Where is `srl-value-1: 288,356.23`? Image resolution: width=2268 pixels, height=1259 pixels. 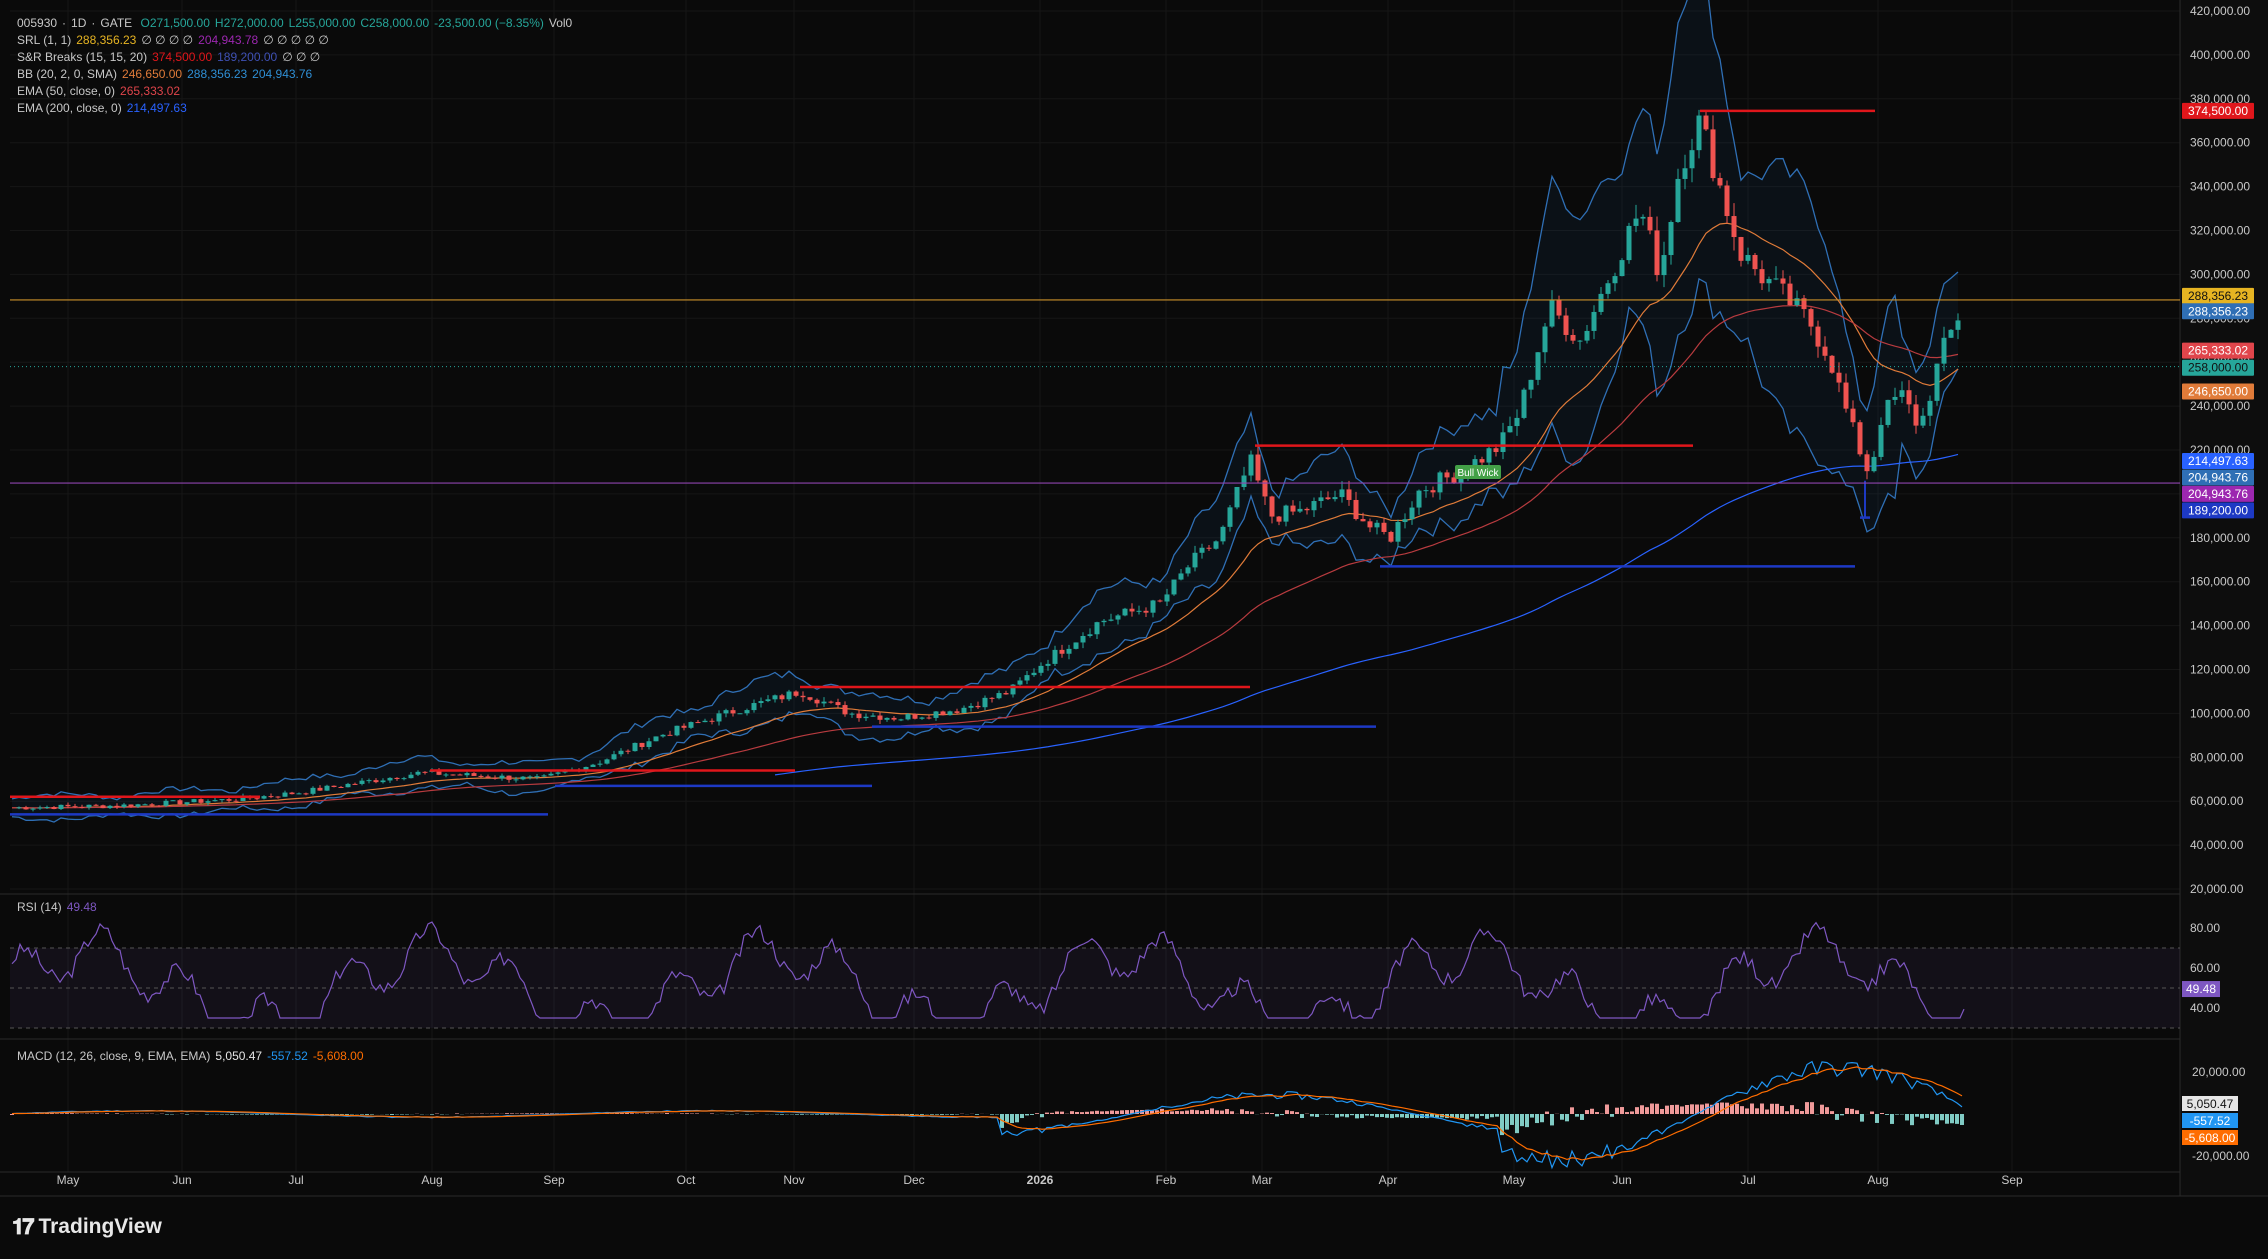
srl-value-1: 288,356.23 is located at coordinates (106, 40).